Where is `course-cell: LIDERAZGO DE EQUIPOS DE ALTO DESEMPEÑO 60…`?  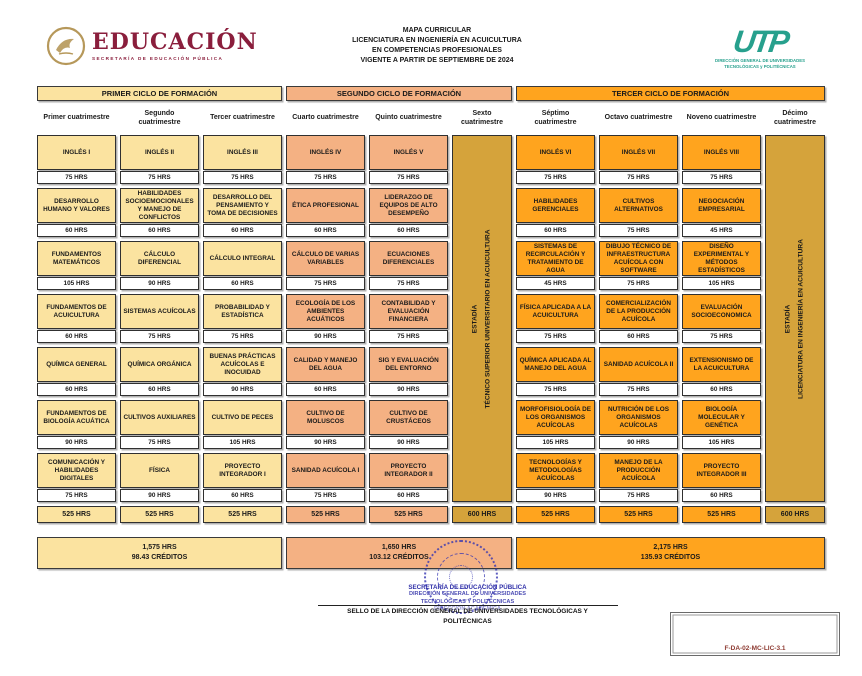 course-cell: LIDERAZGO DE EQUIPOS DE ALTO DESEMPEÑO 60… is located at coordinates (408, 212).